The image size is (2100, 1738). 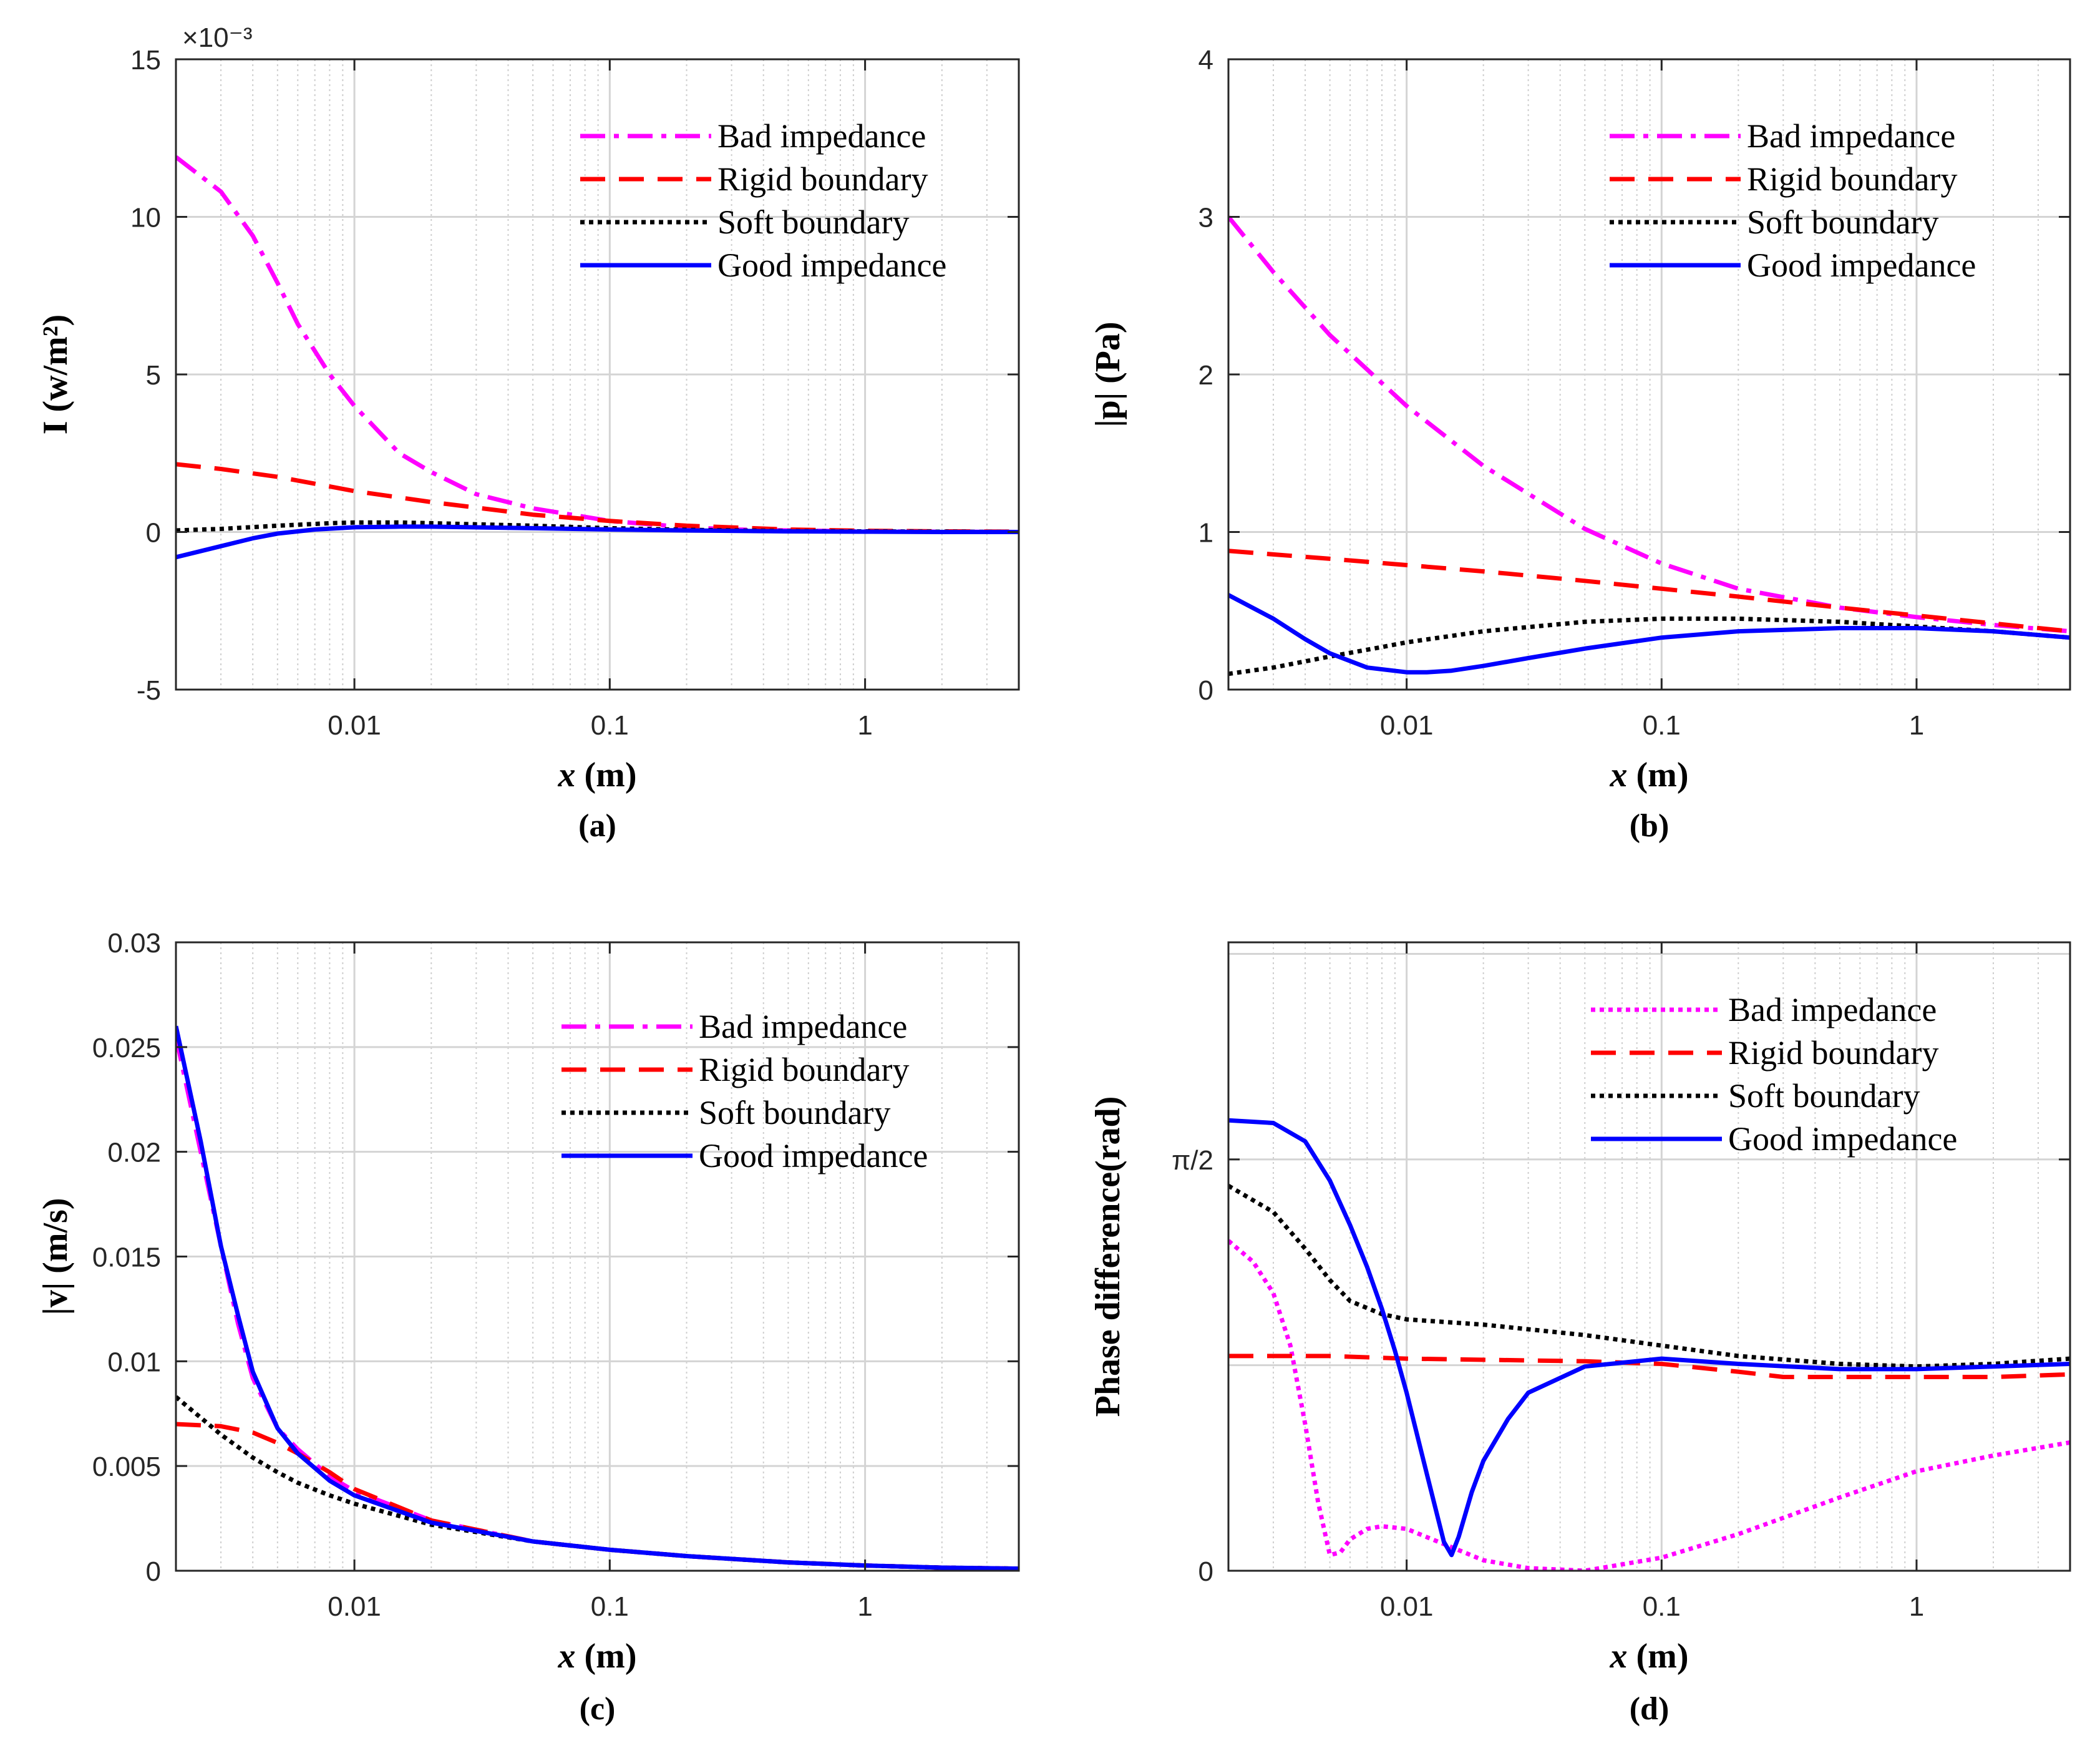 What do you see at coordinates (126, 1257) in the screenshot?
I see `y-tick-label: 0.015` at bounding box center [126, 1257].